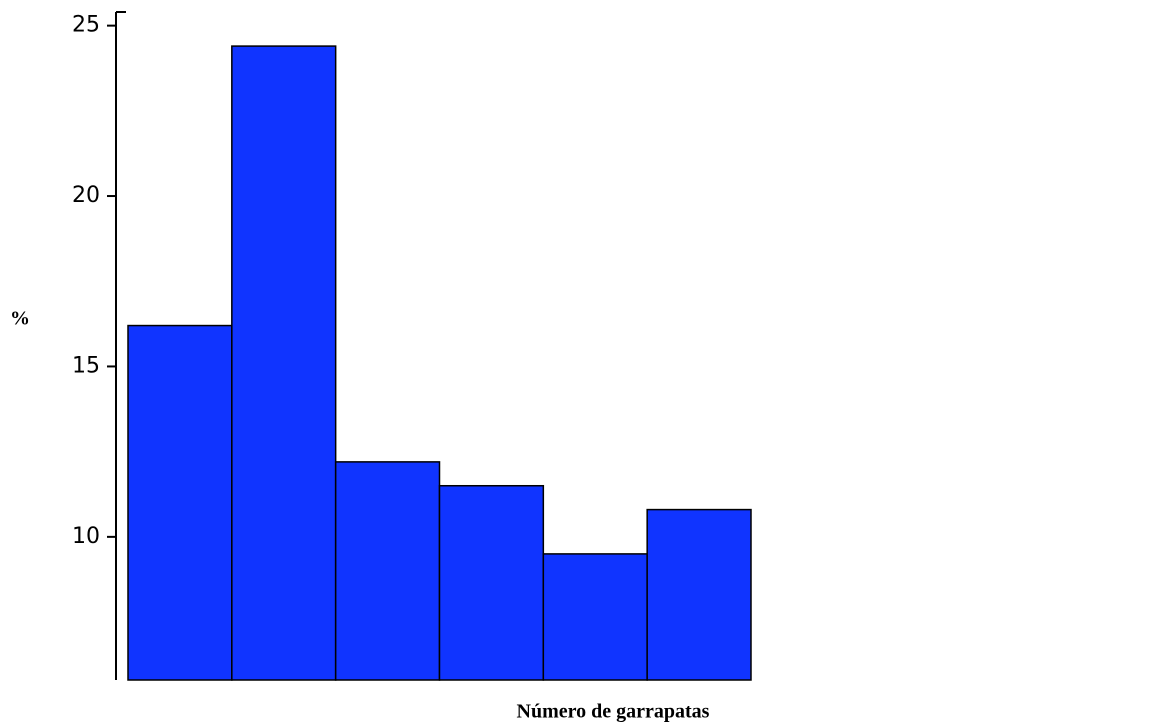 This screenshot has height=723, width=1165. Describe the element at coordinates (613, 712) in the screenshot. I see `x-axis-label: Número de garrapatas` at that location.